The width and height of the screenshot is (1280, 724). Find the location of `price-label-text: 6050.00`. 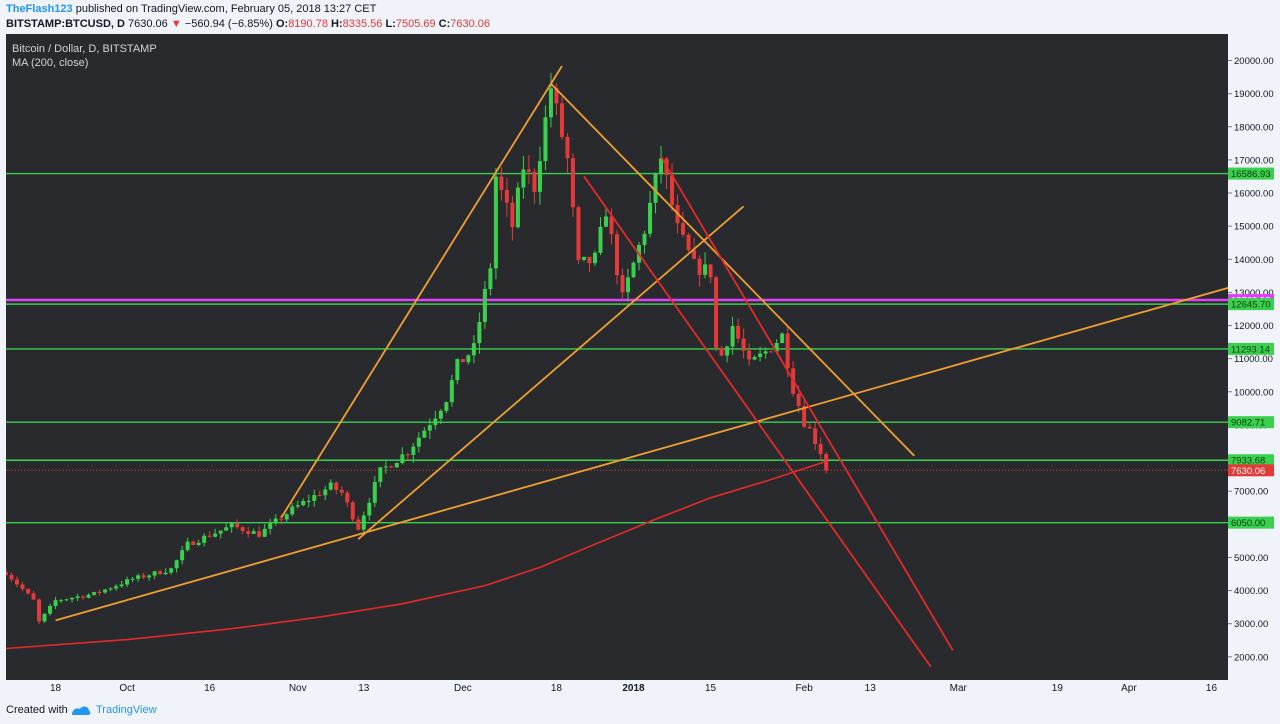

price-label-text: 6050.00 is located at coordinates (1248, 523).